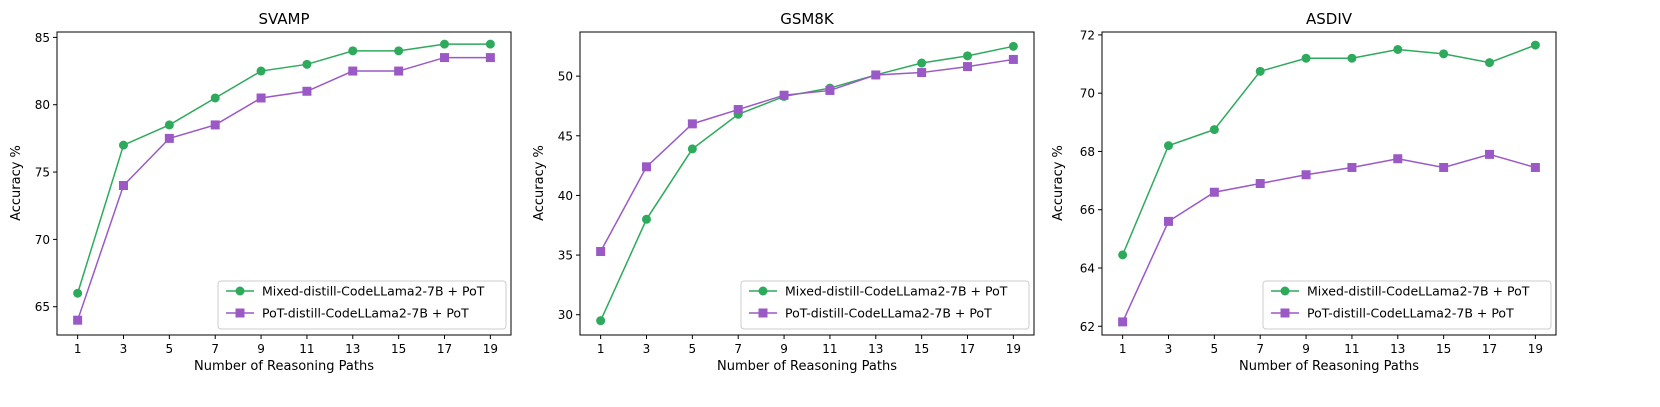  Describe the element at coordinates (42, 105) in the screenshot. I see `y-tick-label: 80` at that location.